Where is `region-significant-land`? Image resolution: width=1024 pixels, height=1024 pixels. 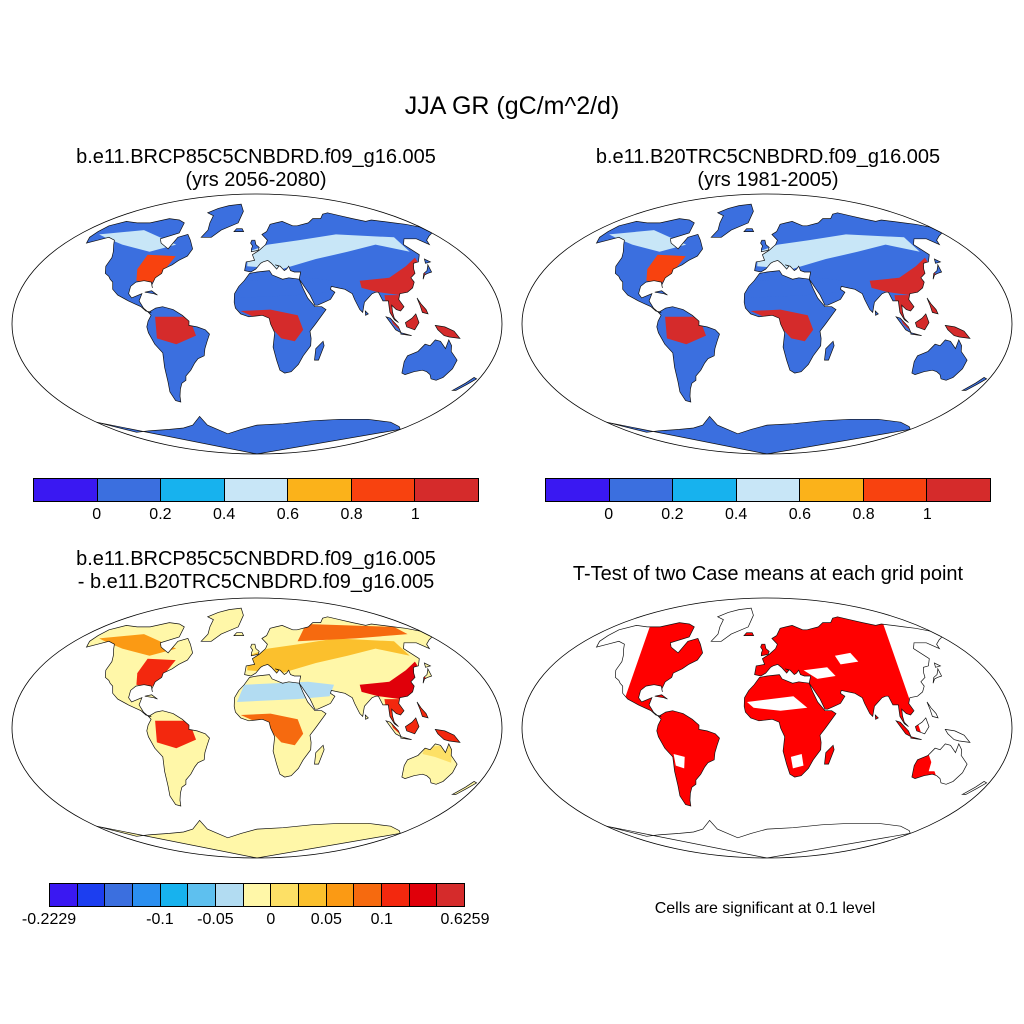 region-significant-land is located at coordinates (773, 711).